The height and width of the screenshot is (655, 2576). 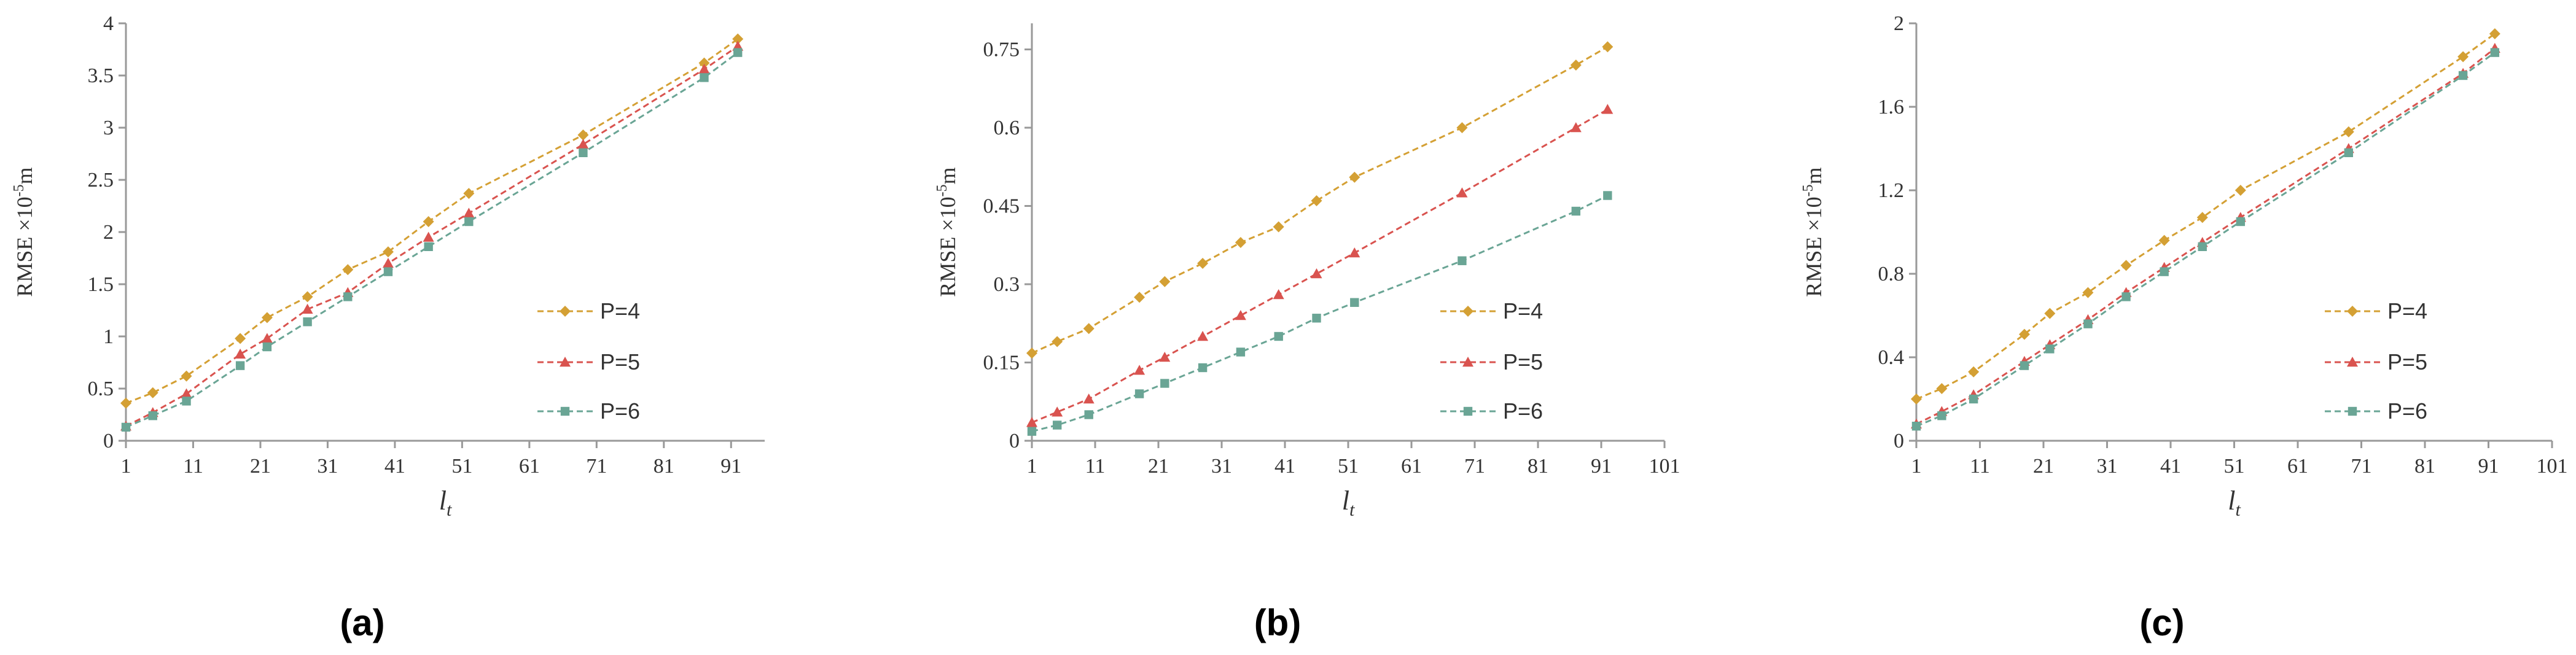 What do you see at coordinates (126, 466) in the screenshot?
I see `x-tick-label: 1` at bounding box center [126, 466].